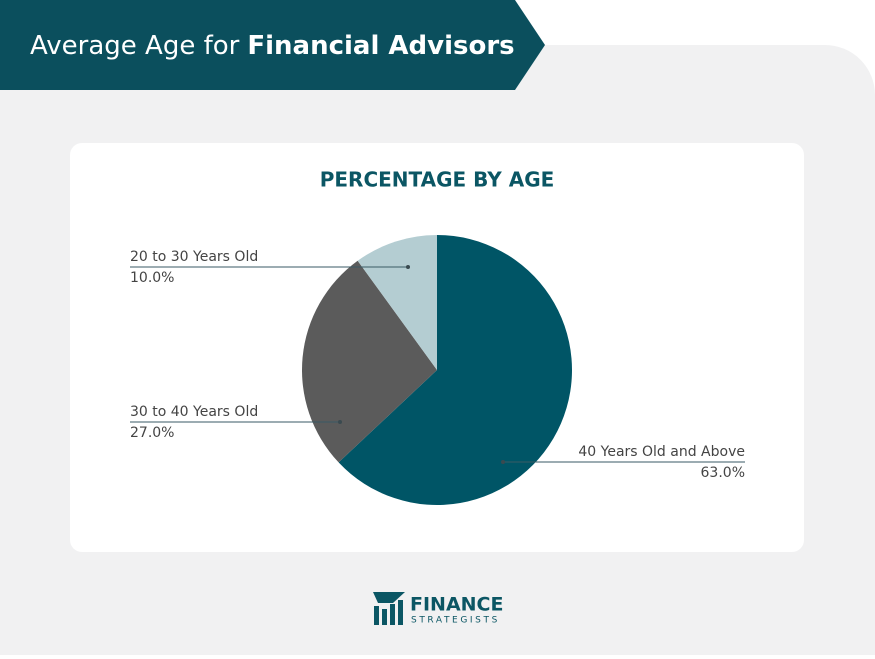 The height and width of the screenshot is (659, 875). Describe the element at coordinates (194, 412) in the screenshot. I see `slice-label: 30 to 40 Years Old` at that location.